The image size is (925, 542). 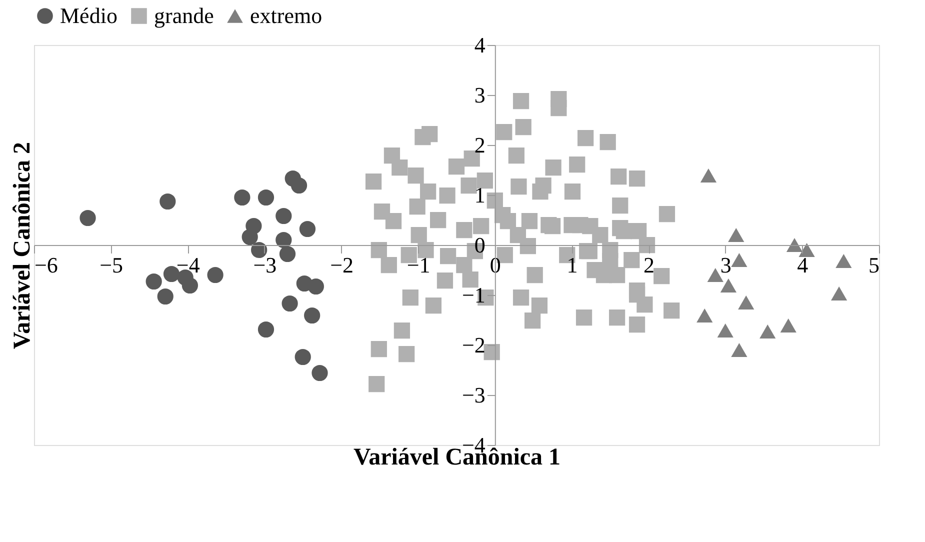 What do you see at coordinates (480, 95) in the screenshot?
I see `y-tick-label: 3` at bounding box center [480, 95].